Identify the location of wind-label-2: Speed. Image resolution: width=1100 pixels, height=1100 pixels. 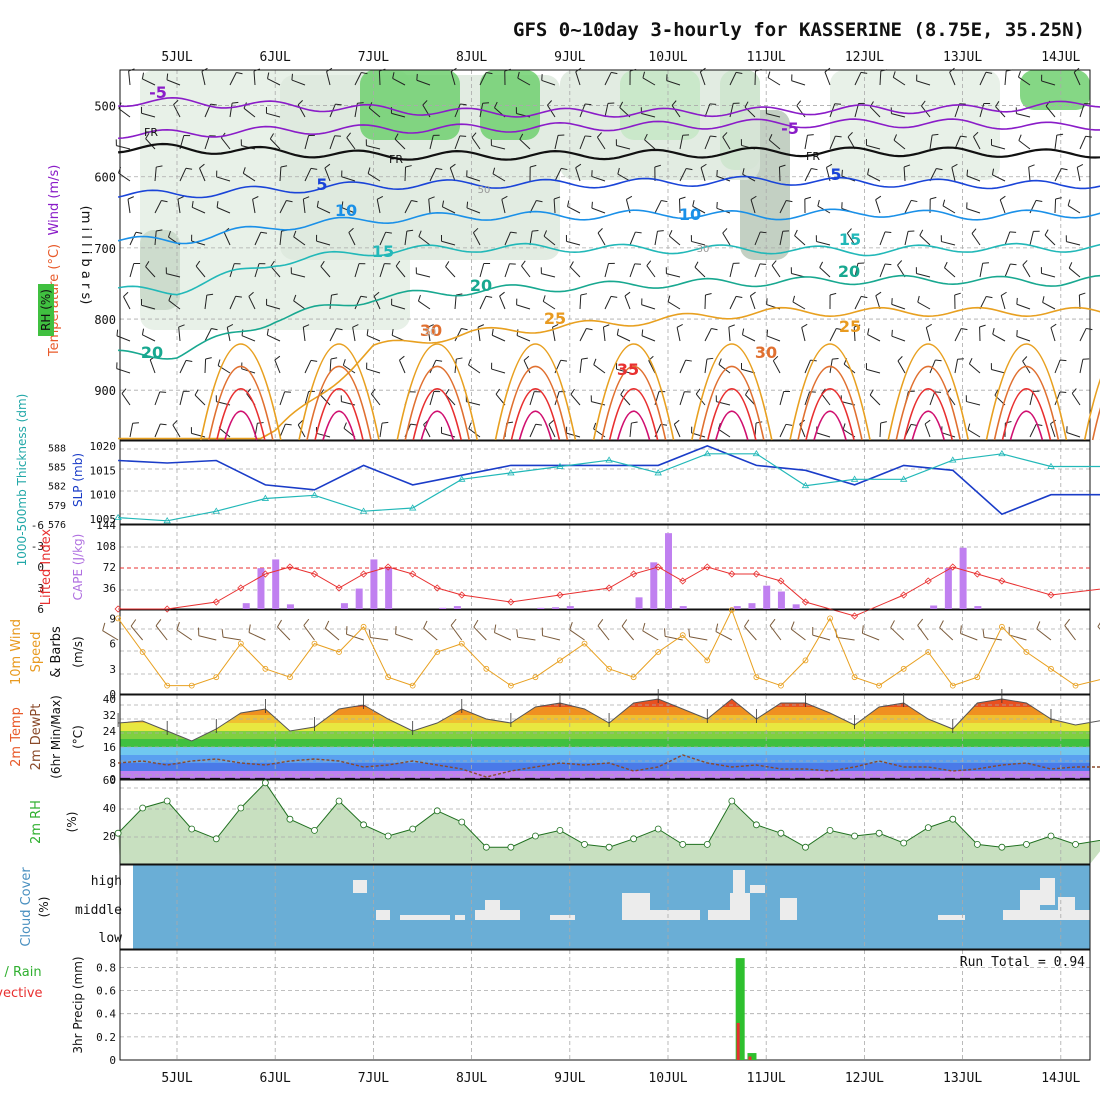
(36, 652).